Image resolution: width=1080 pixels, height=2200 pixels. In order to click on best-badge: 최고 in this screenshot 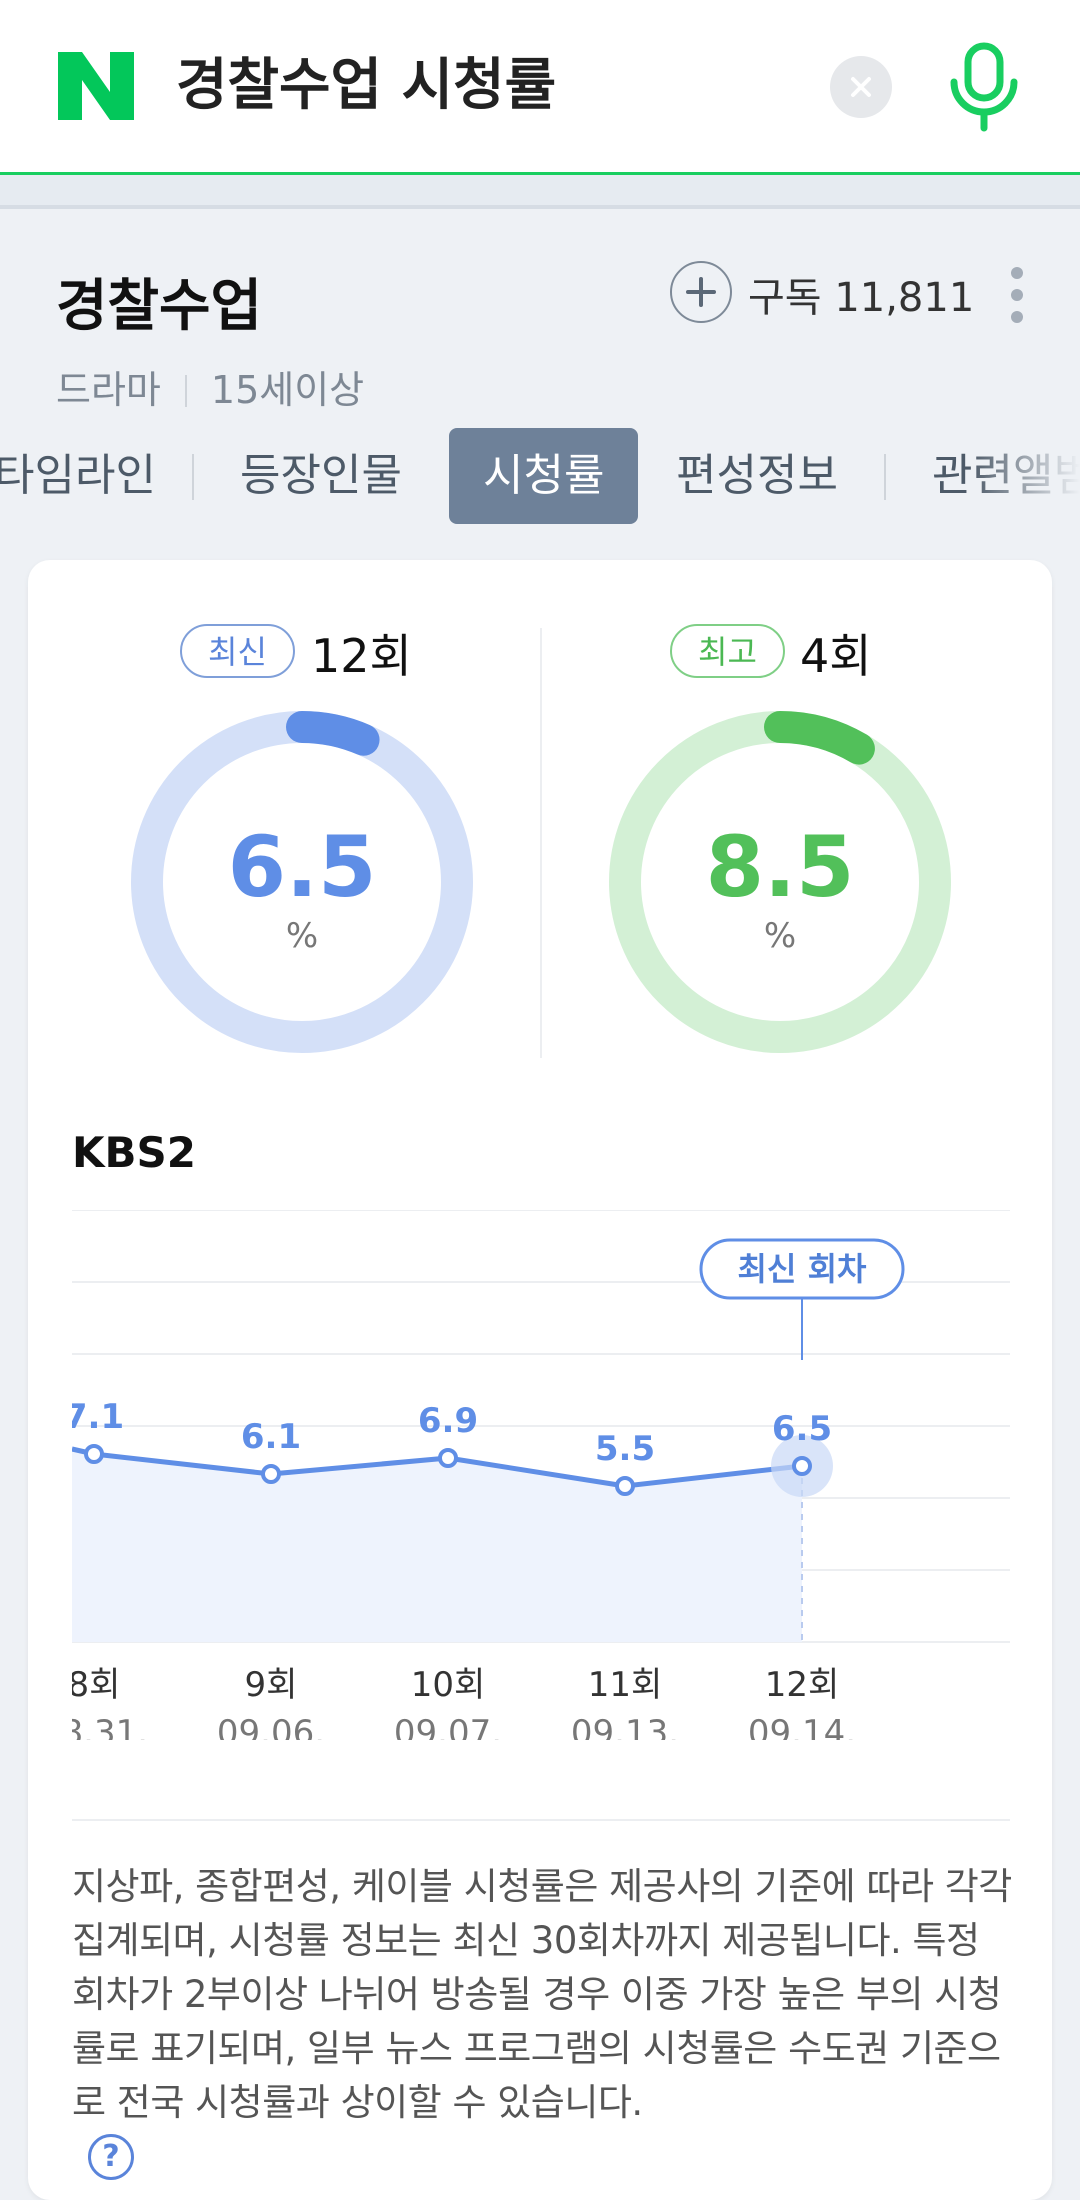, I will do `click(727, 651)`.